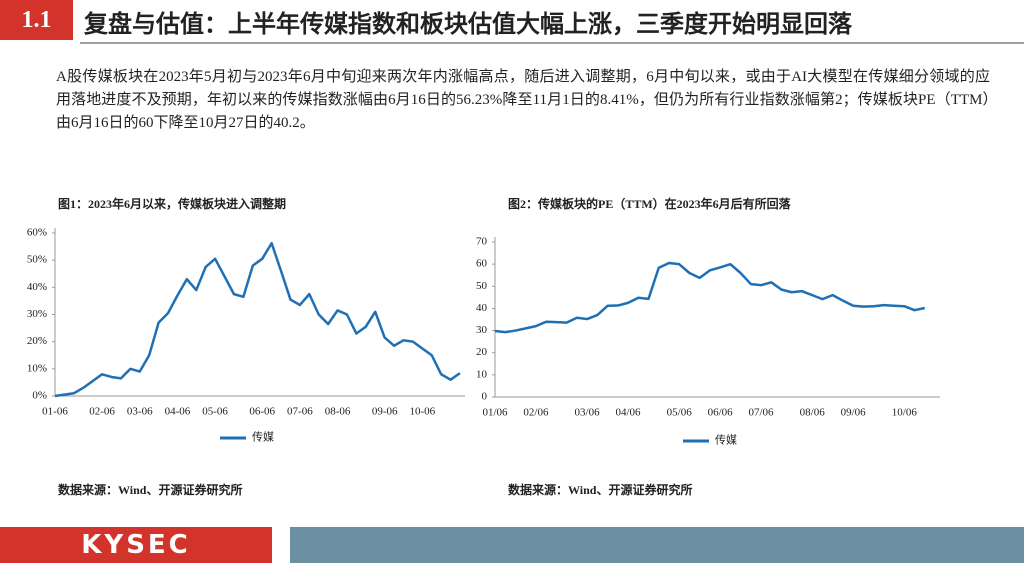 The image size is (1024, 576). I want to click on y-tick-label: 30%, so click(37, 314).